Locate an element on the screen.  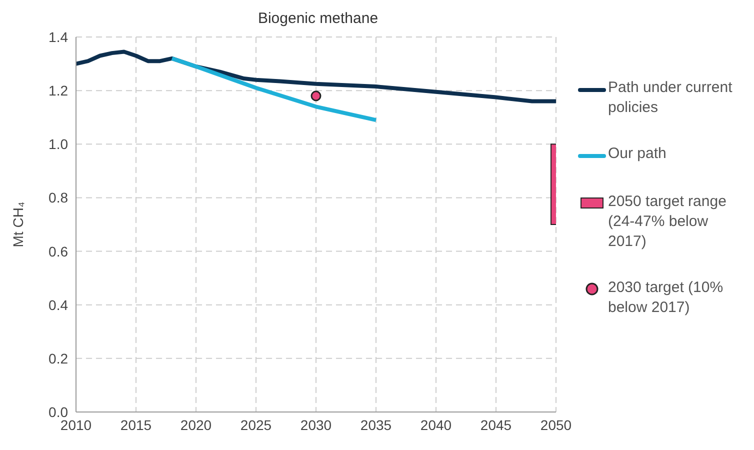
x-tick-label: 2025 is located at coordinates (256, 424).